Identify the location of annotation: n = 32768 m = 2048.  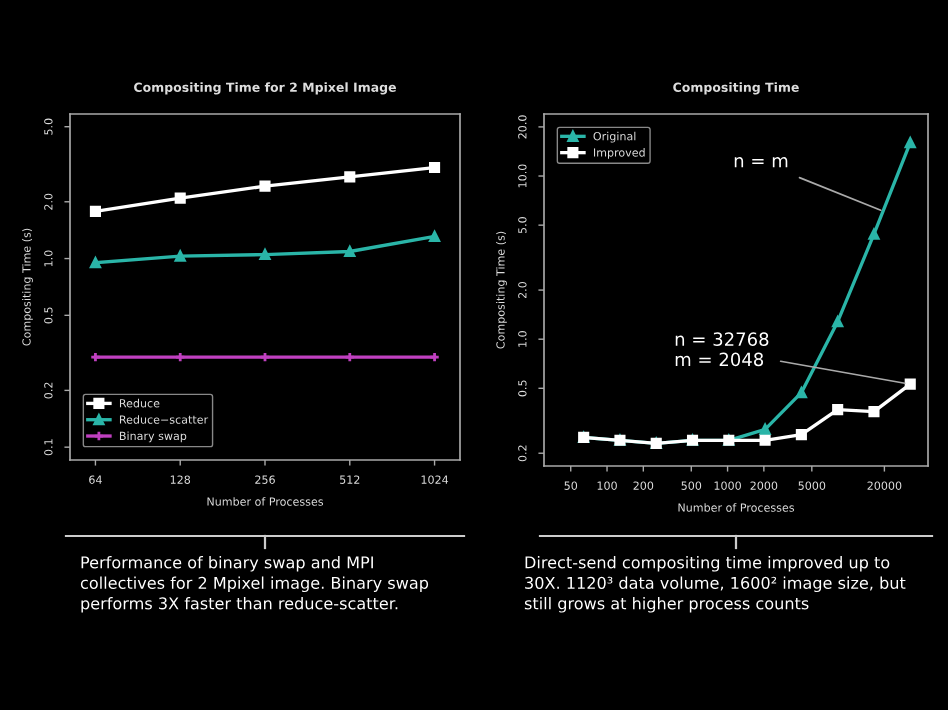
(722, 349).